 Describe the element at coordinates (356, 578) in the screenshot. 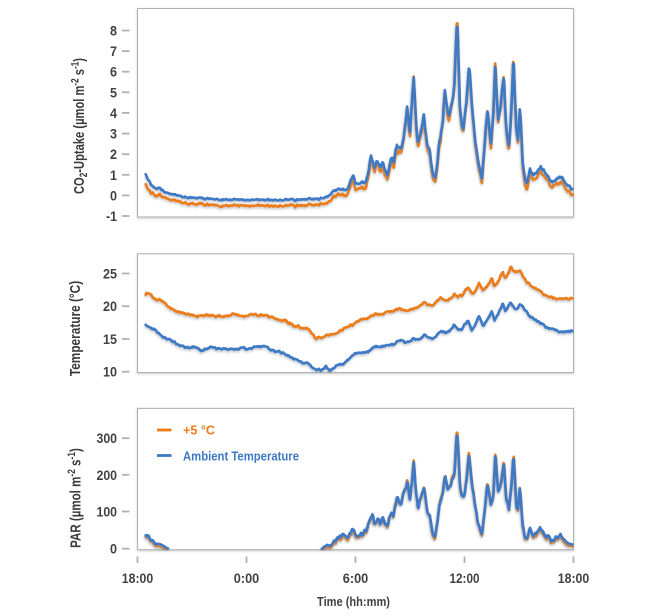

I see `svg-text: 6:00` at that location.